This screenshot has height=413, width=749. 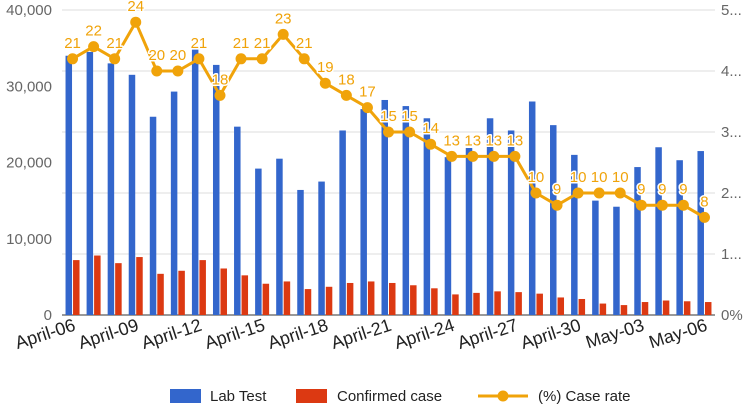 What do you see at coordinates (108, 334) in the screenshot?
I see `x-tick-label: April-09` at bounding box center [108, 334].